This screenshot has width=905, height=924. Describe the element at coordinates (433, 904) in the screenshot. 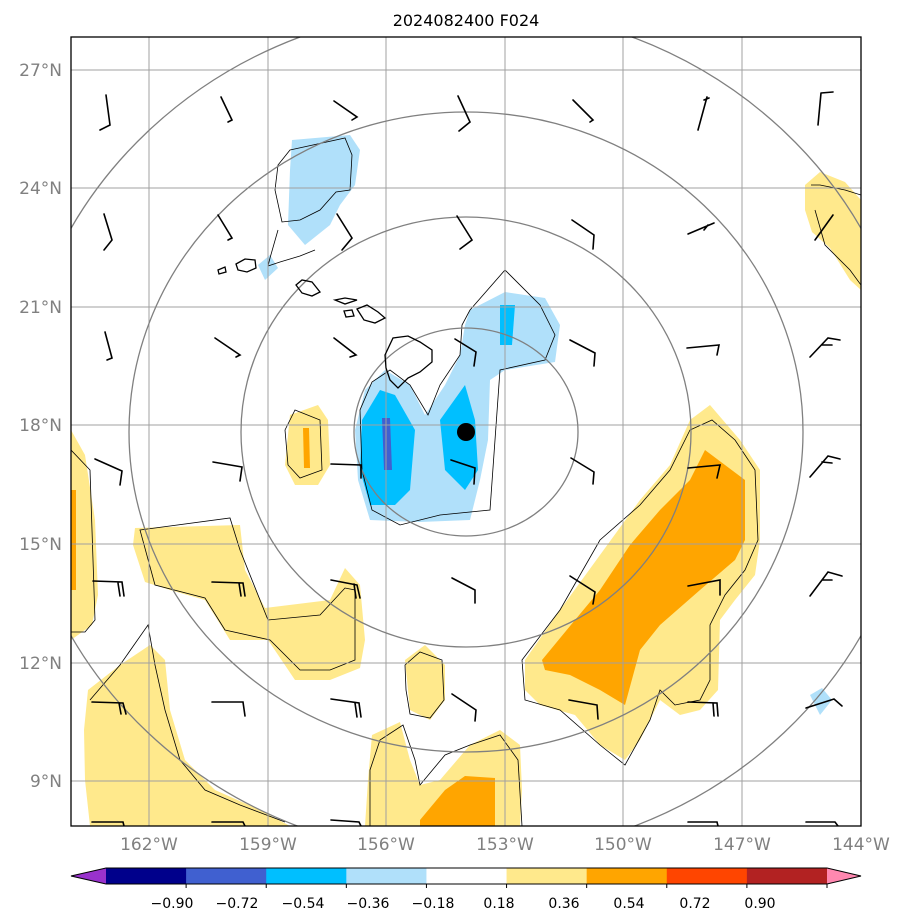

I see `colorbar-tick-label: −0.18` at that location.